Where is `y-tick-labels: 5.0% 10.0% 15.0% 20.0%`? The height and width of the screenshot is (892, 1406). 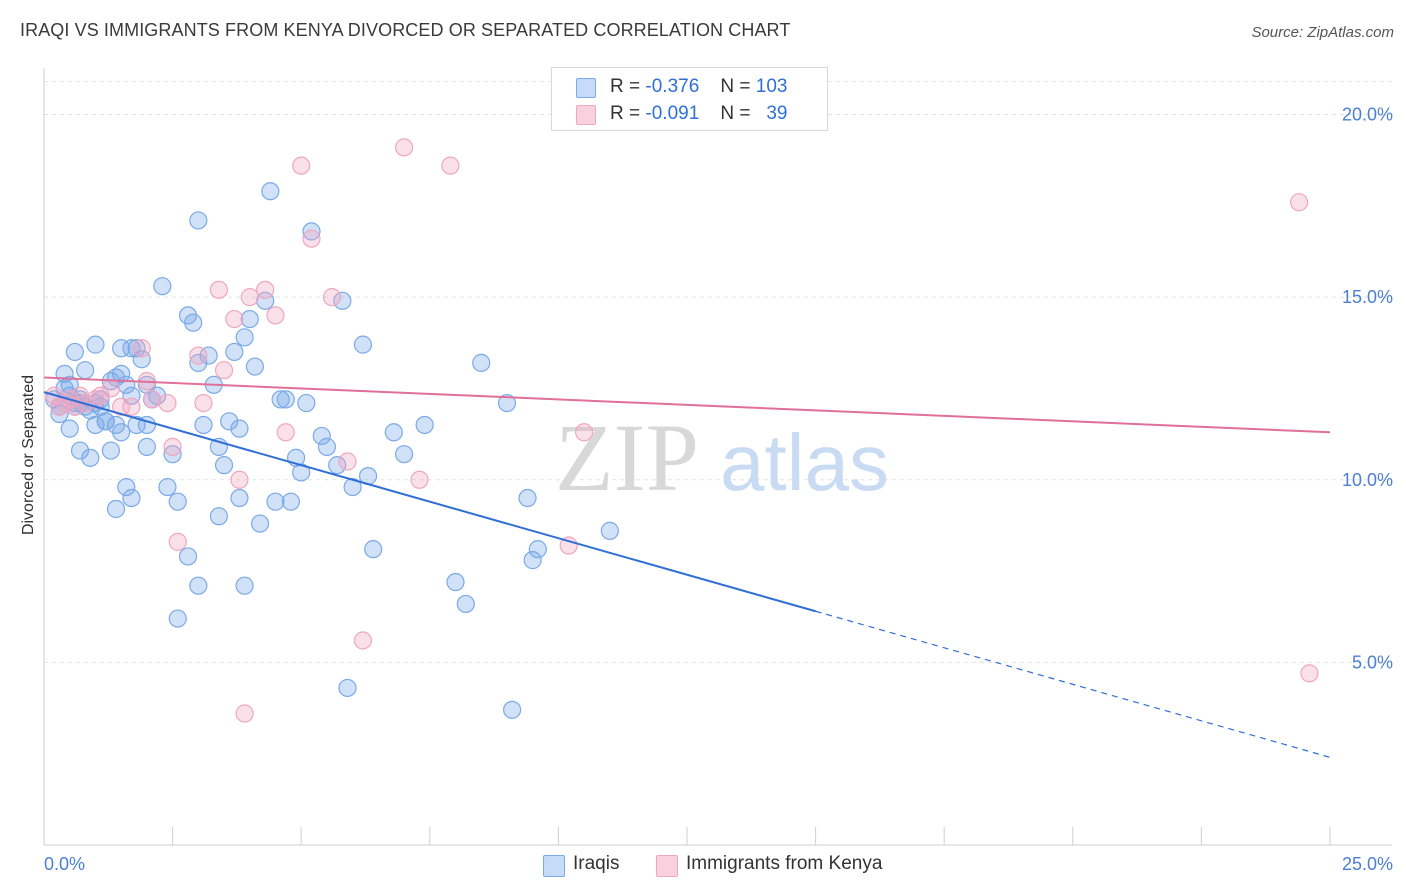
y-tick-labels: 5.0% 10.0% 15.0% 20.0% is located at coordinates (1367, 389).